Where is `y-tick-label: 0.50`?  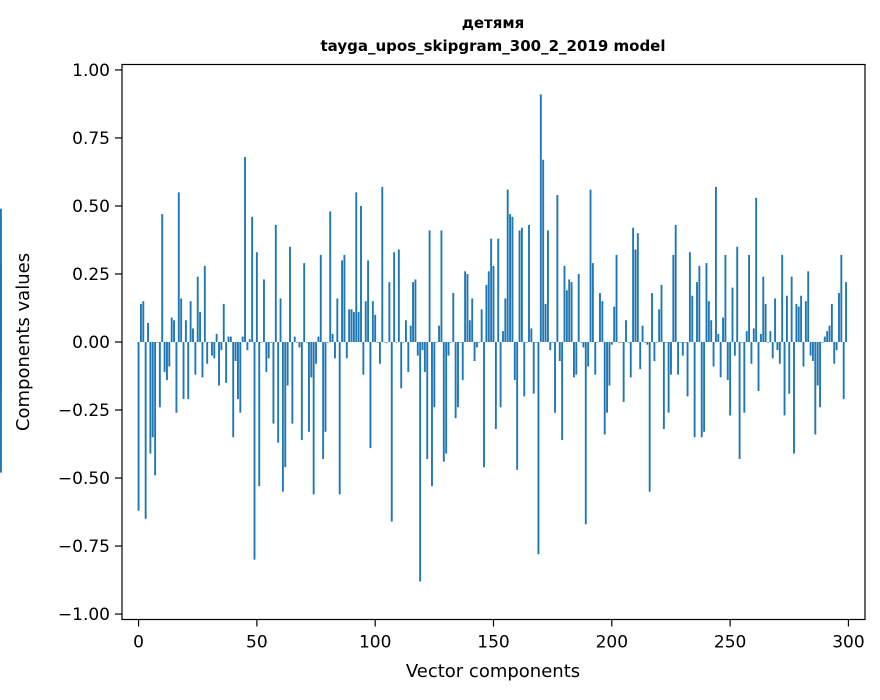 y-tick-label: 0.50 is located at coordinates (91, 207).